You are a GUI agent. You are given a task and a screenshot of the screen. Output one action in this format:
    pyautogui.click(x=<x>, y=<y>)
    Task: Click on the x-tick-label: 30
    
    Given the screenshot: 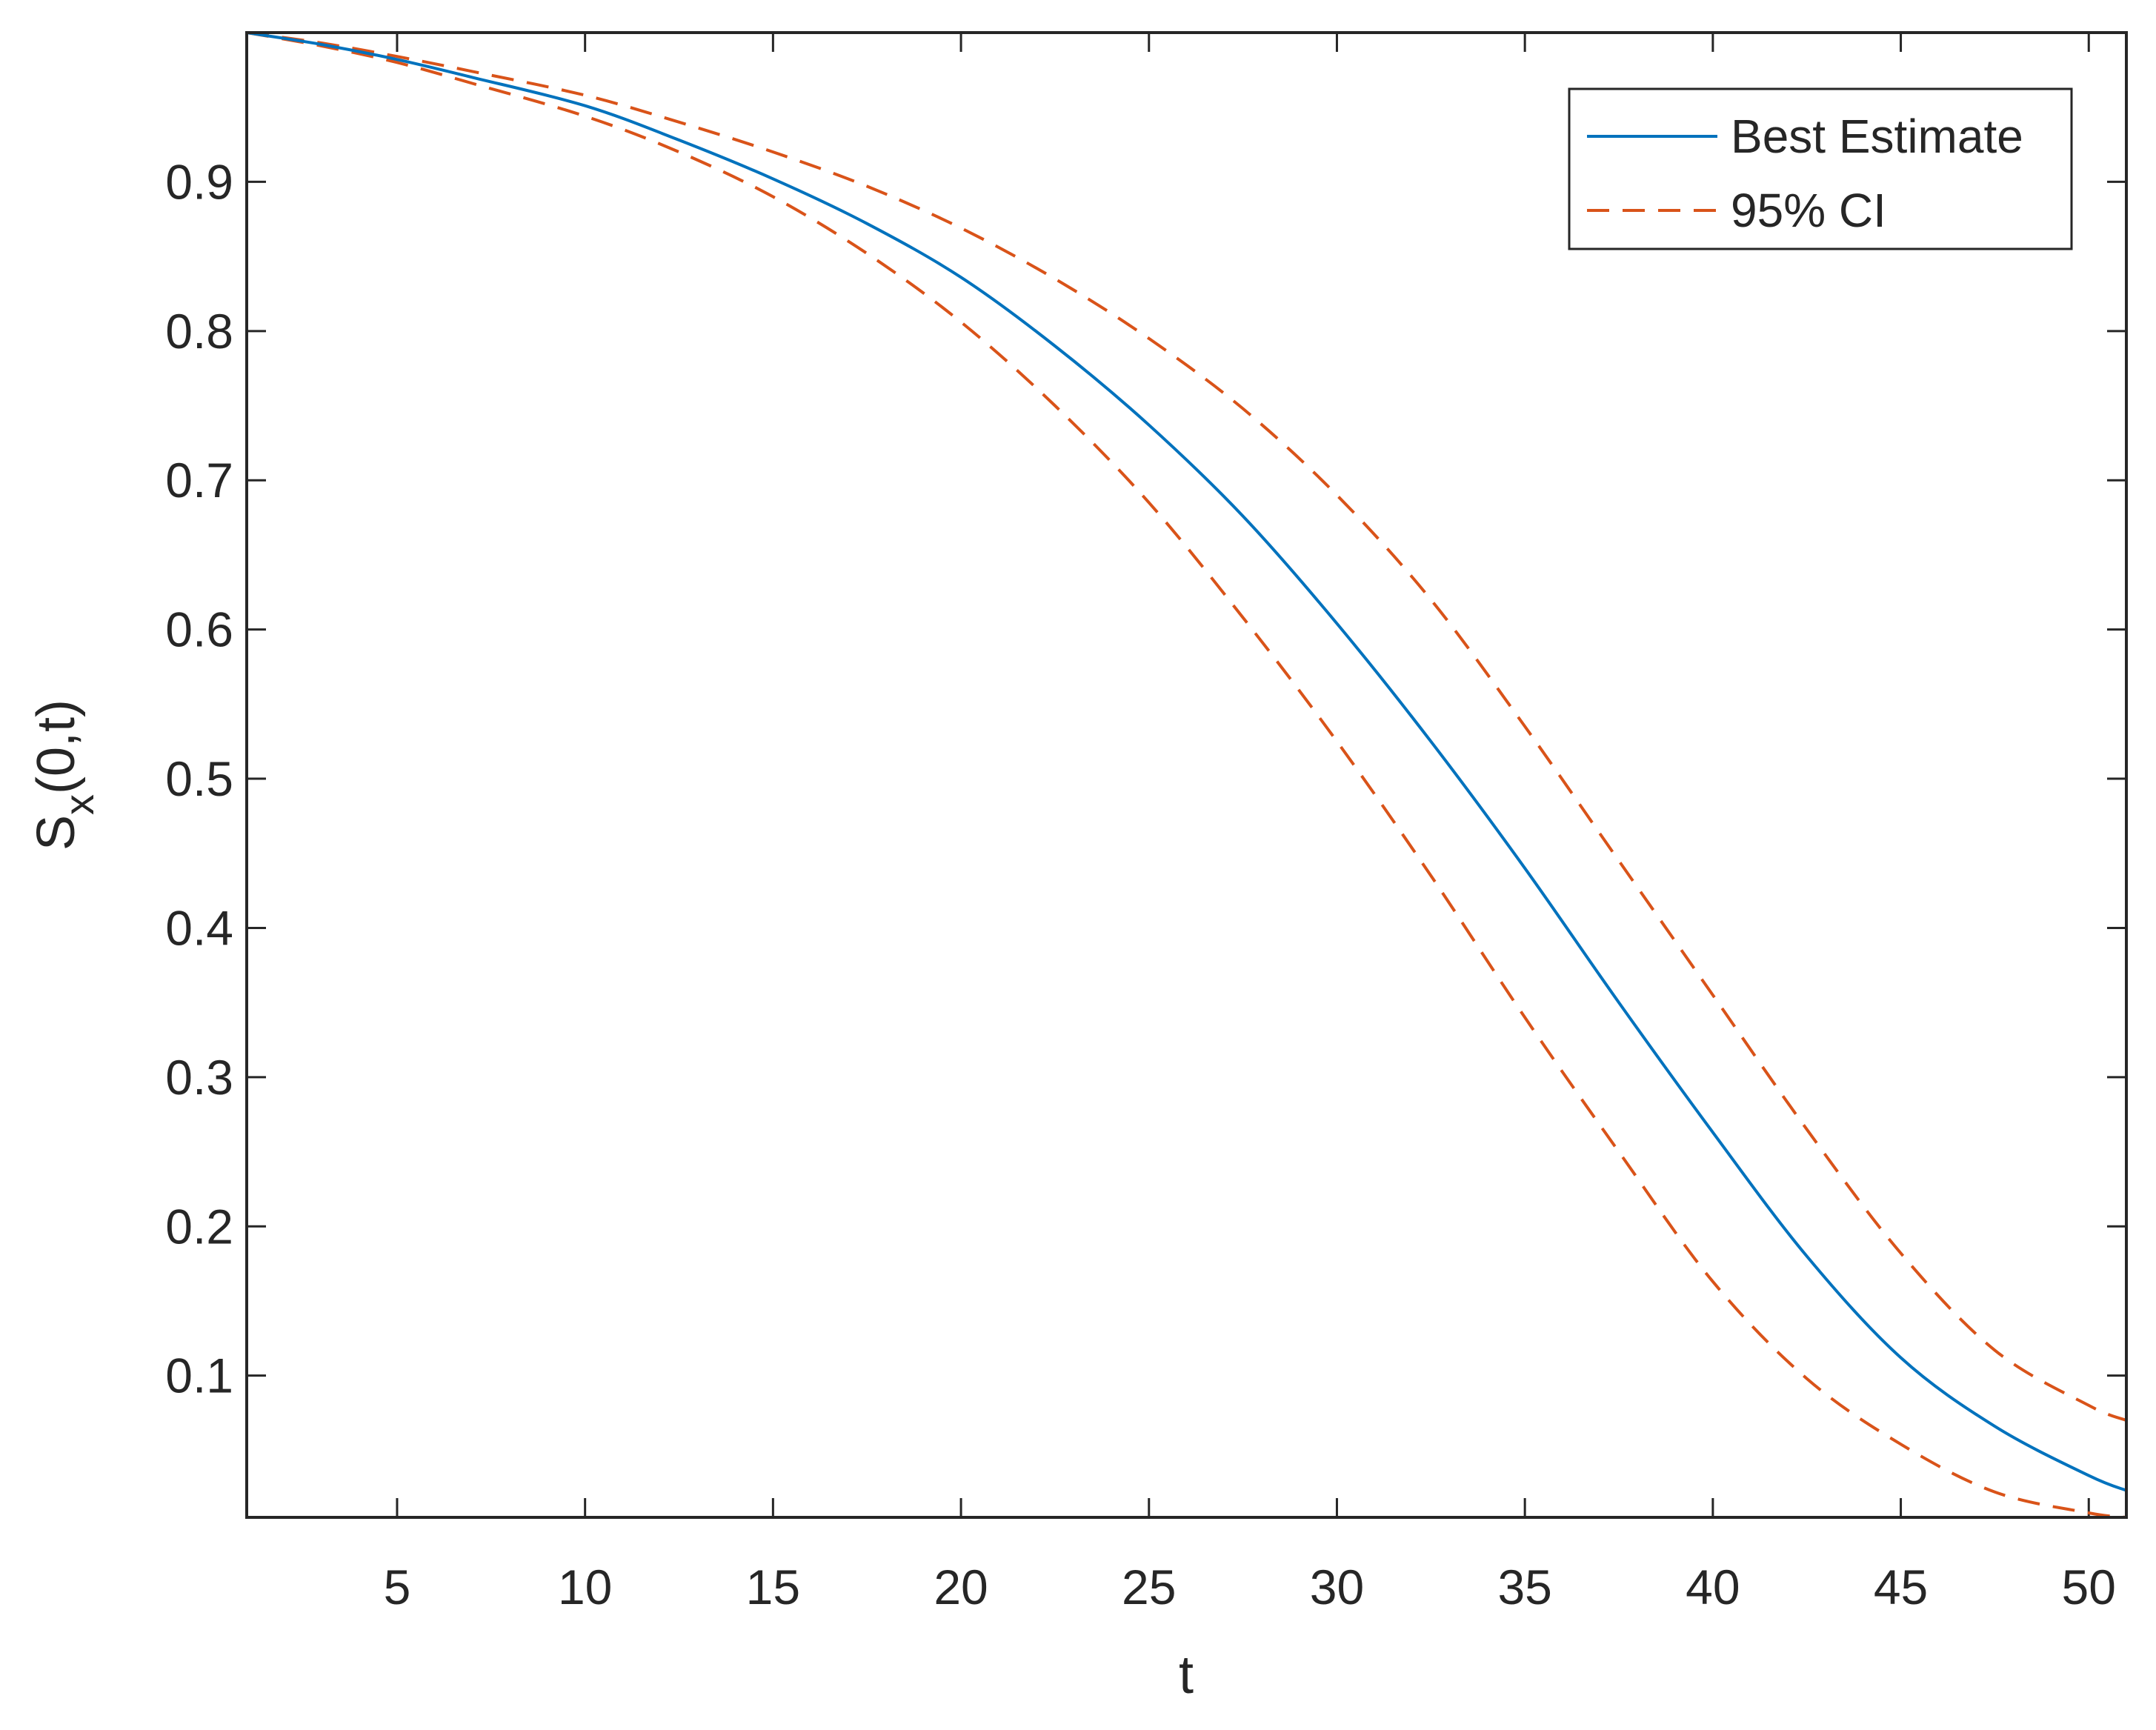 What is the action you would take?
    pyautogui.click(x=1337, y=1587)
    